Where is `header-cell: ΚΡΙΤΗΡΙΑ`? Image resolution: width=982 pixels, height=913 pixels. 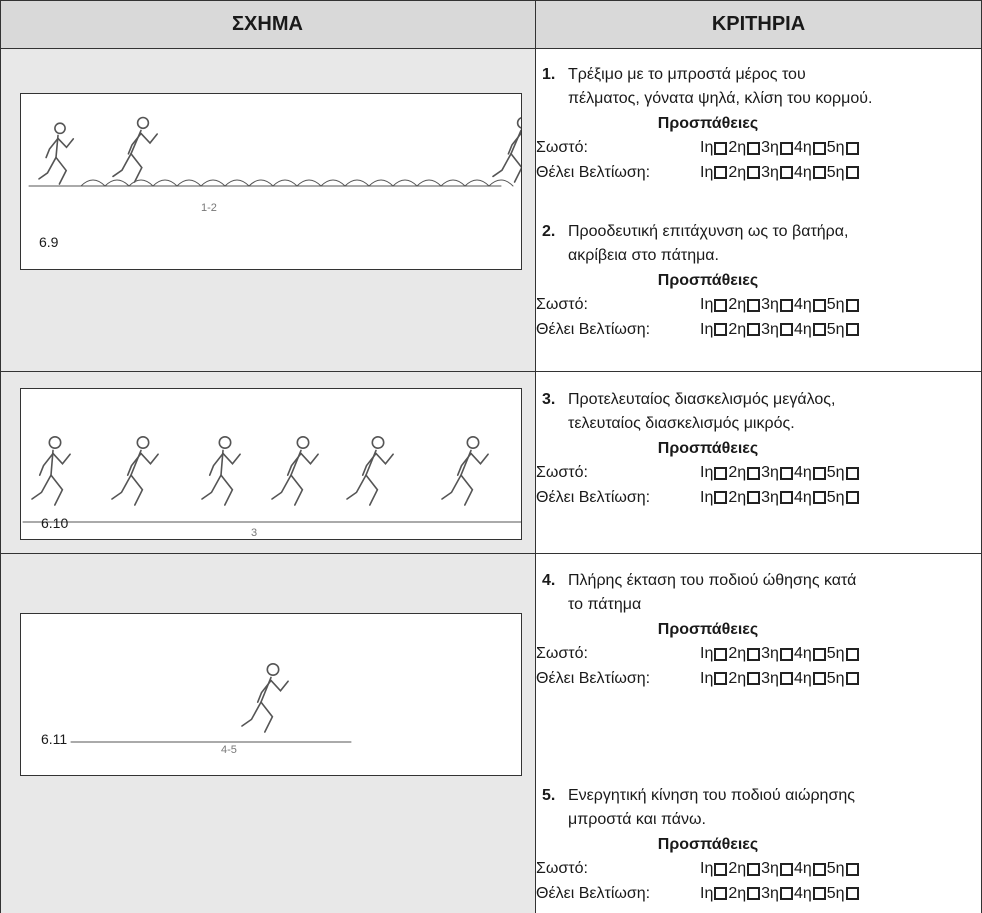
header-cell: ΚΡΙΤΗΡΙΑ is located at coordinates (758, 24).